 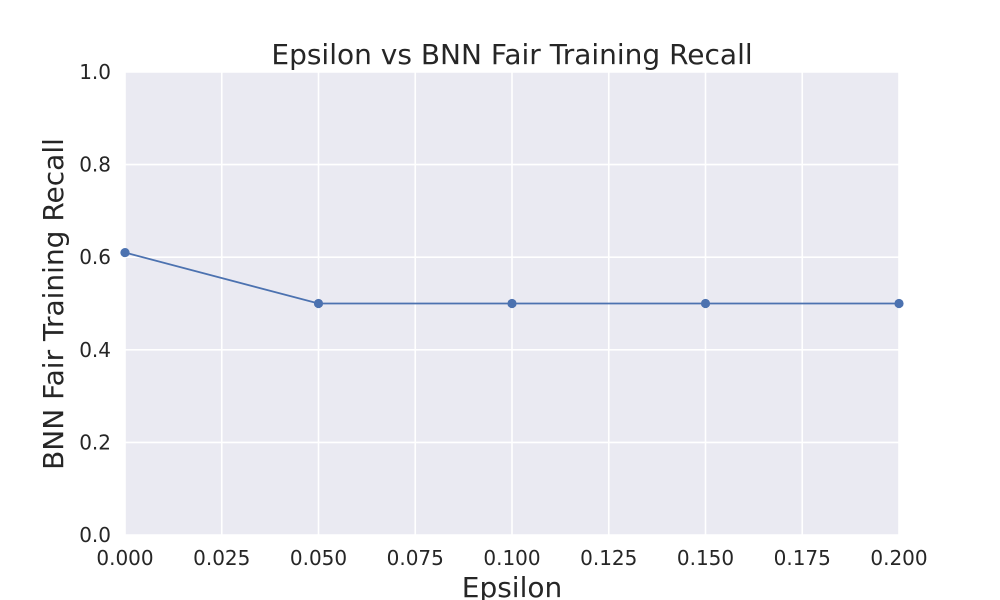 I want to click on x-tick-label: 0.025, so click(x=221, y=558).